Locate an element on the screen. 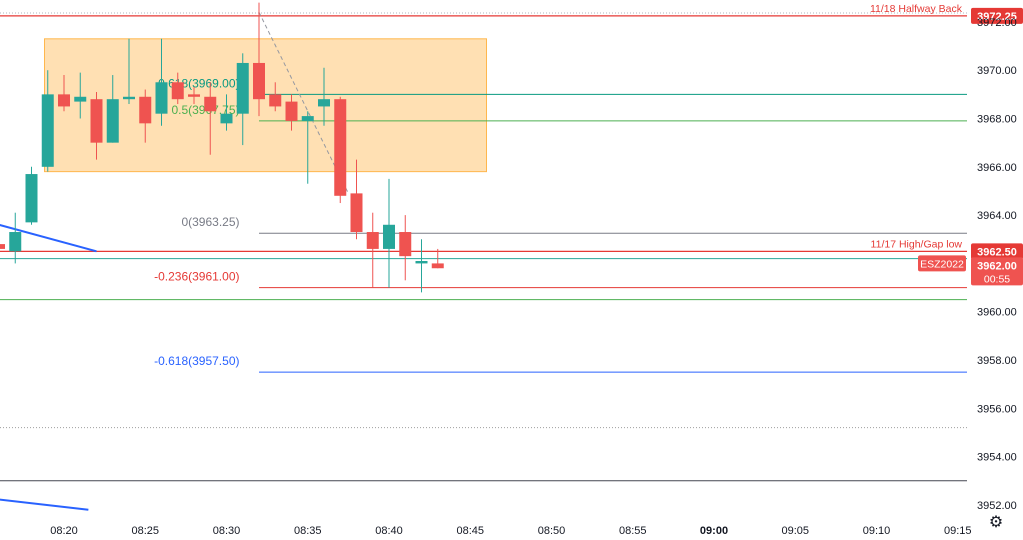 This screenshot has width=1023, height=540. fib-label-4: -0.618(3957.50) is located at coordinates (196, 361).